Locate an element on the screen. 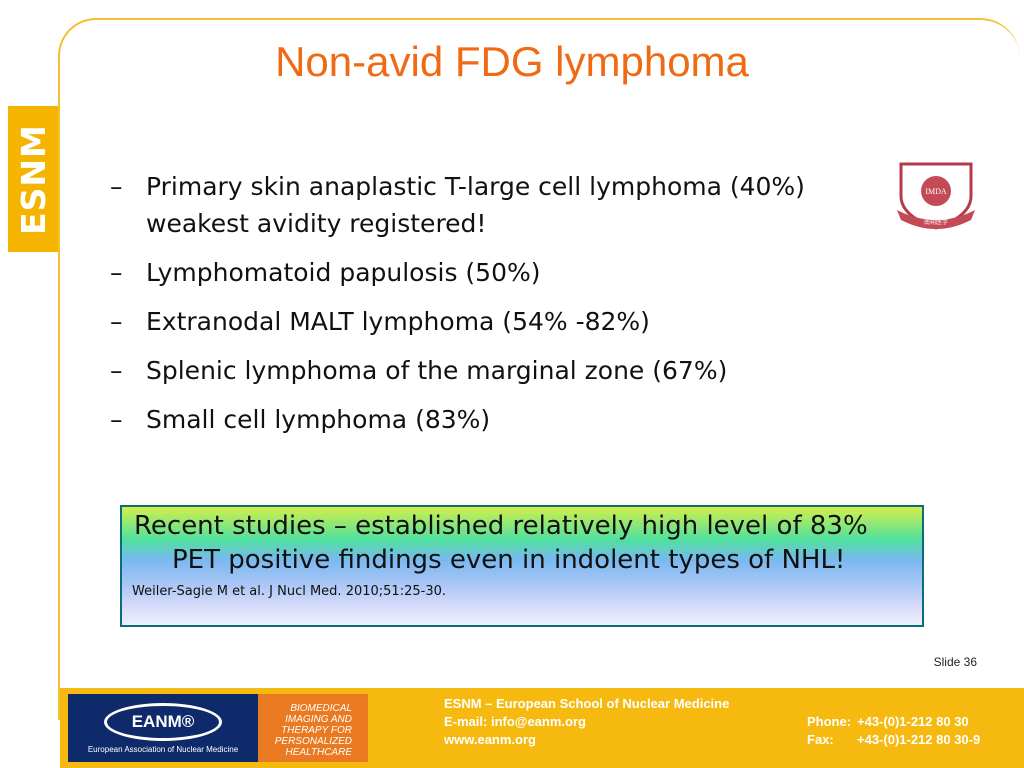  bullet-text: Lymphomatoid papulosis (50%) is located at coordinates (343, 272).